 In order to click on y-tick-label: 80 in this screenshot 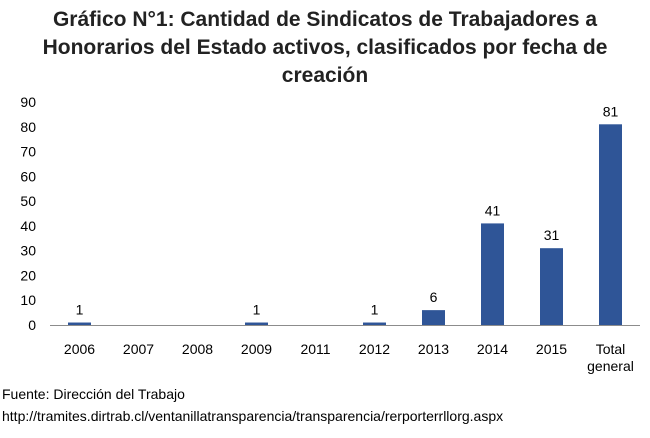, I will do `click(28, 127)`.